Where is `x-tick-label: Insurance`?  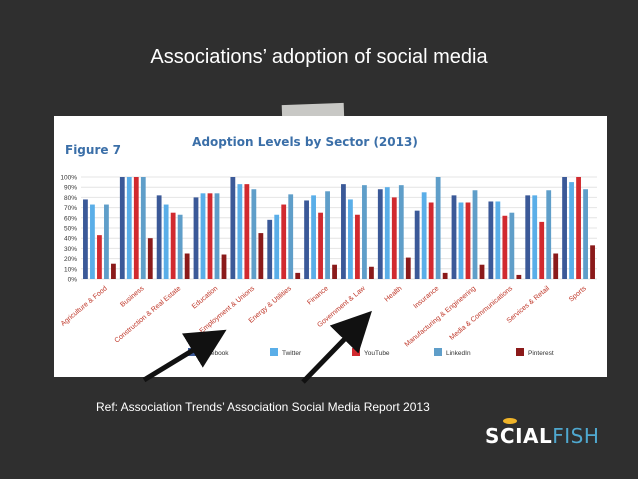
x-tick-label: Insurance is located at coordinates (426, 297).